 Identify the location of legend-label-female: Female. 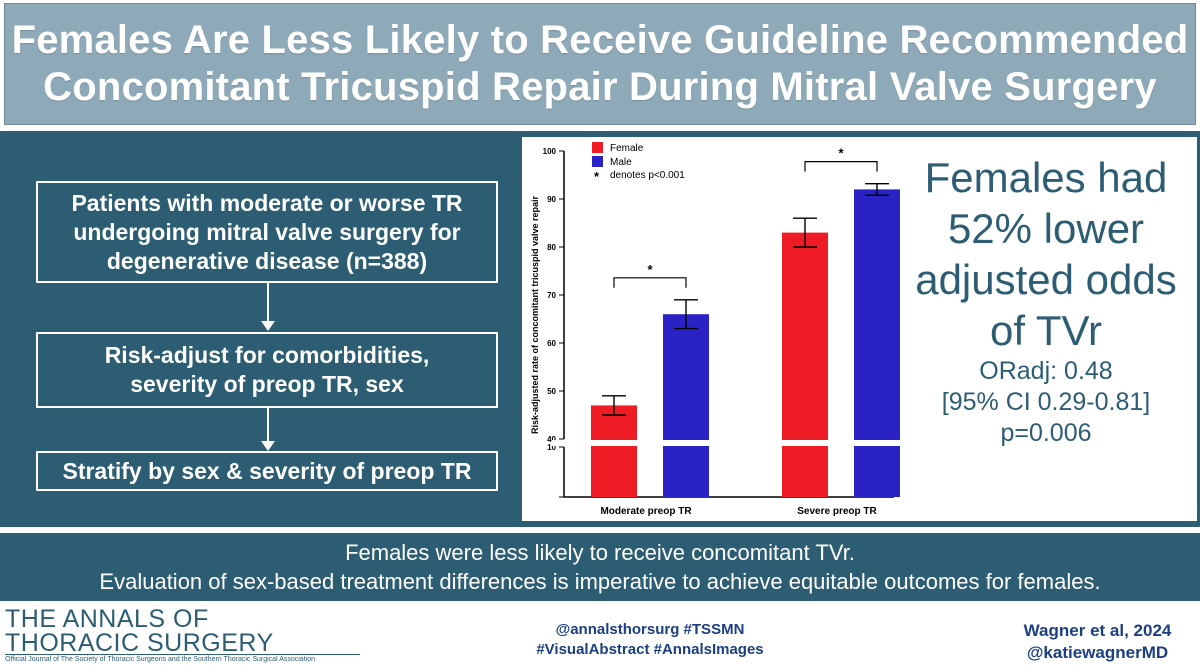
(627, 148).